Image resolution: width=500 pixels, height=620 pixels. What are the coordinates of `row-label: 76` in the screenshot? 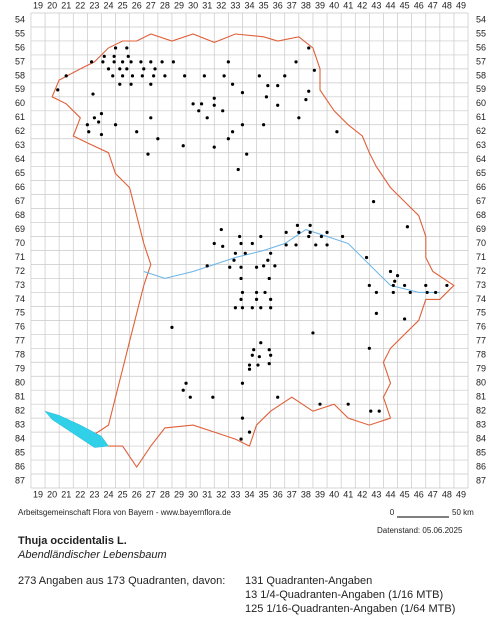 It's located at (481, 327).